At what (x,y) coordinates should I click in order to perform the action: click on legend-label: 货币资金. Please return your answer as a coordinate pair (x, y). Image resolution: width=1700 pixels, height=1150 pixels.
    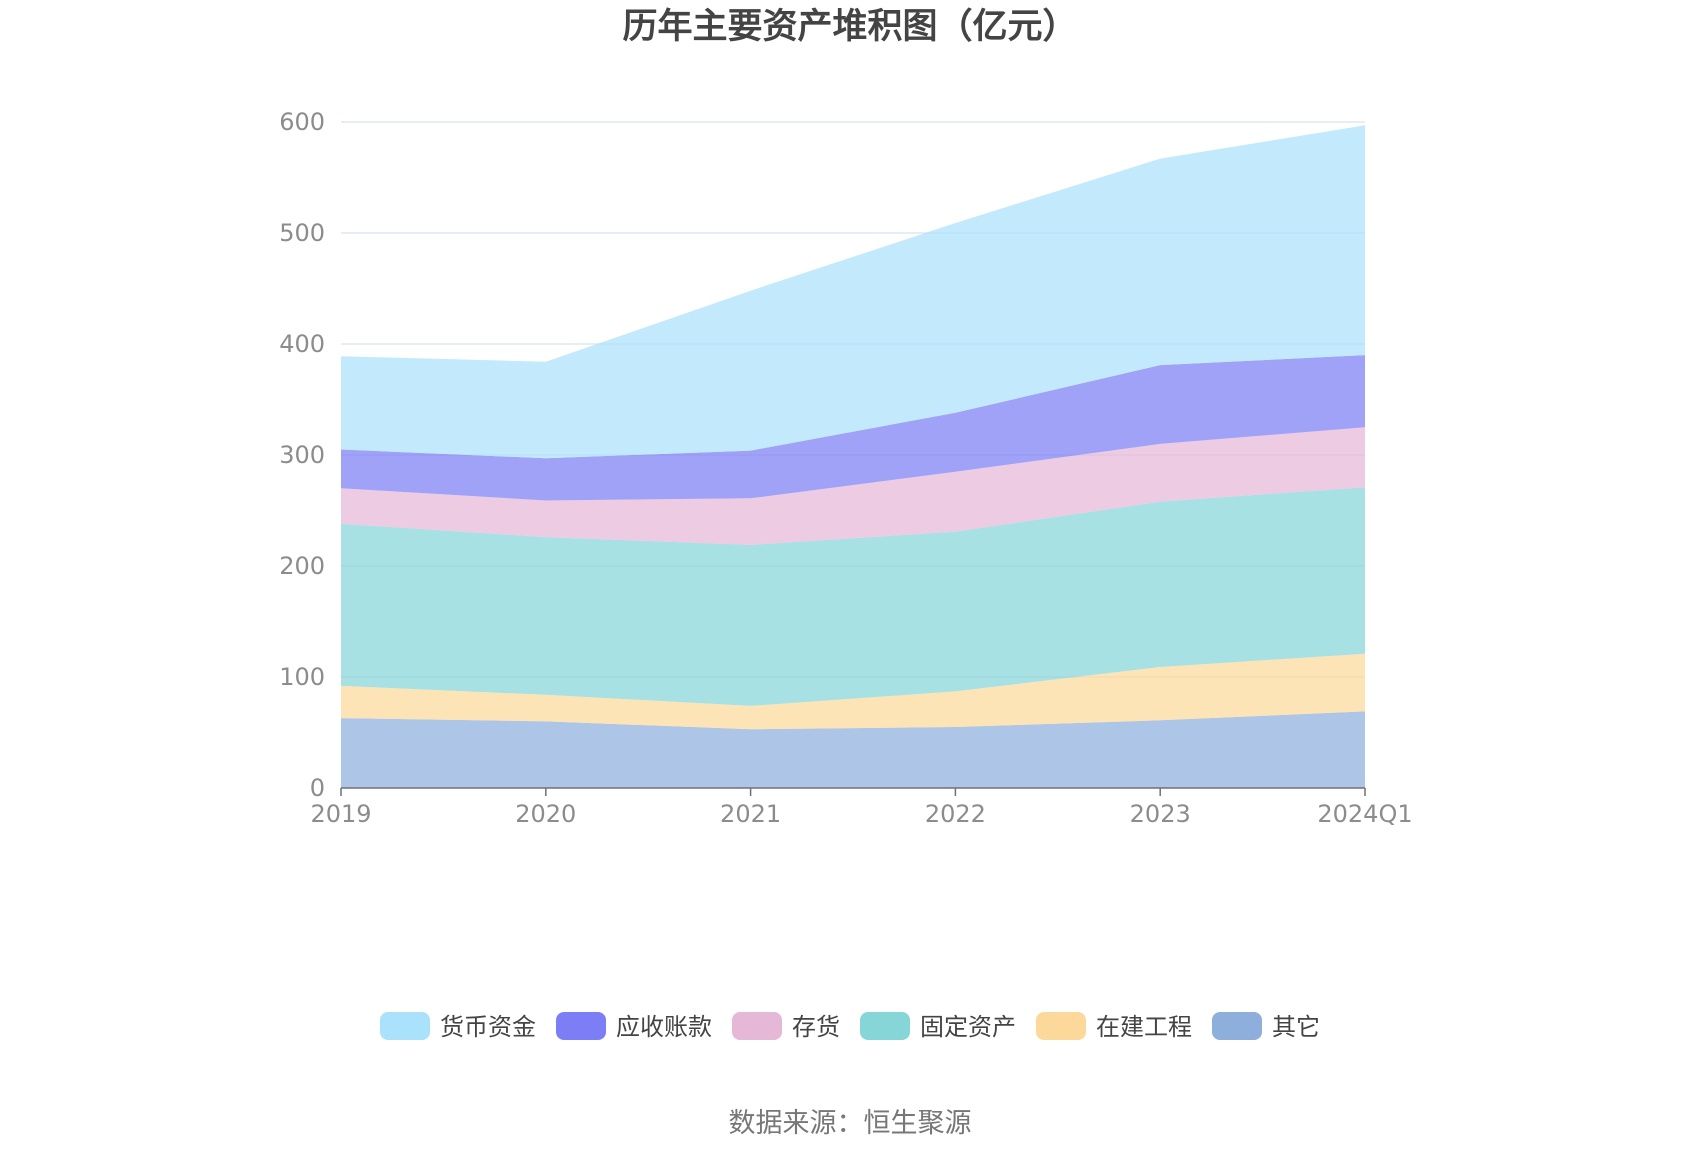
    Looking at the image, I should click on (488, 1027).